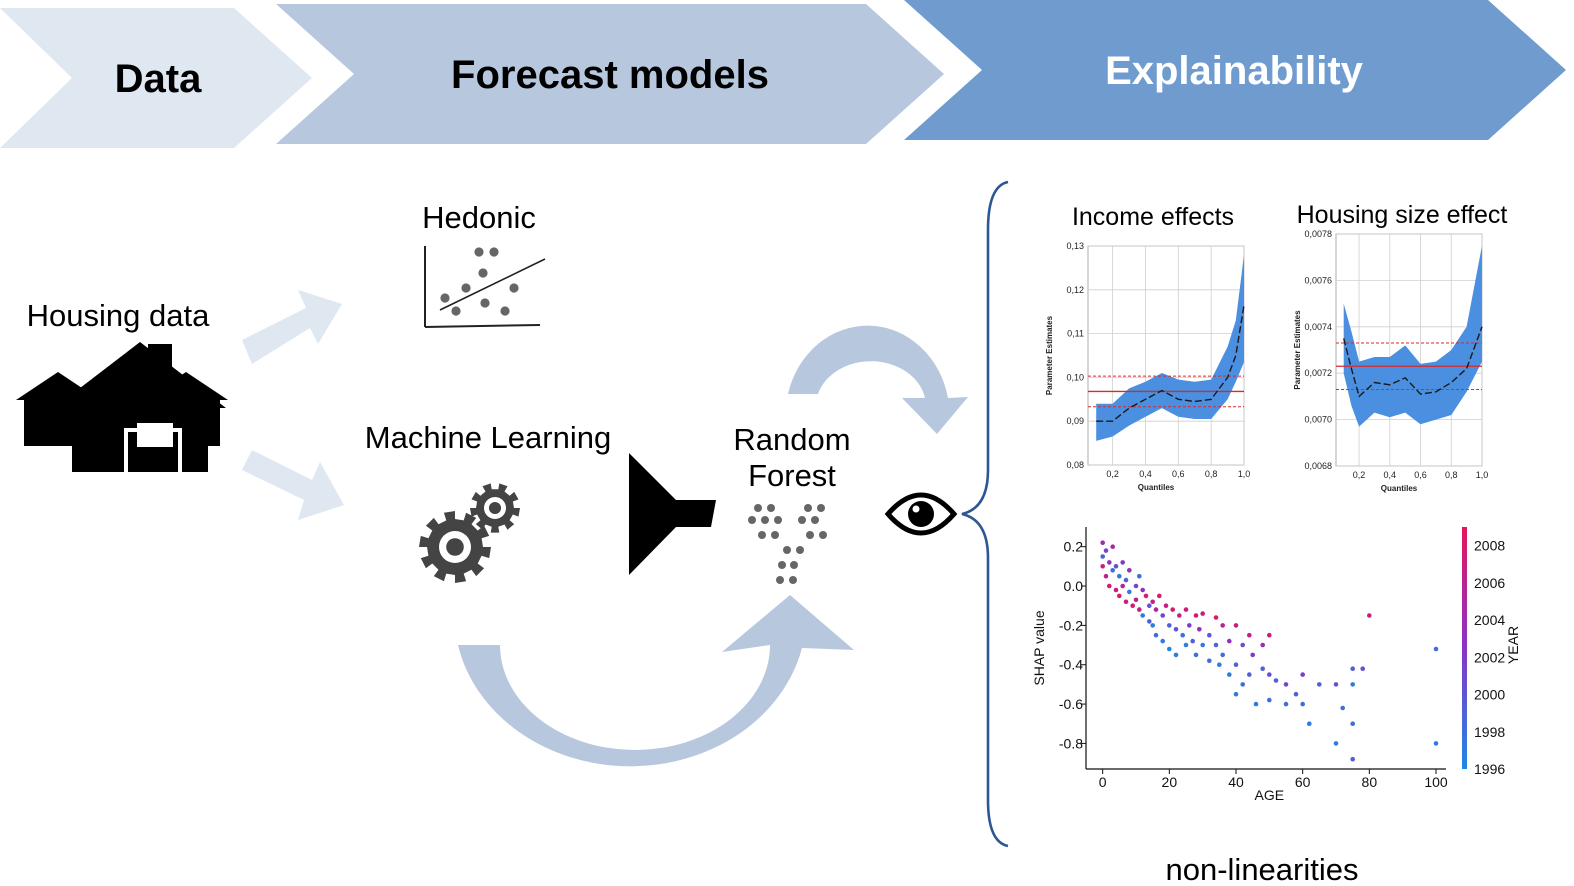 This screenshot has width=1574, height=886. I want to click on y-tick-label: -0.8, so click(1071, 743).